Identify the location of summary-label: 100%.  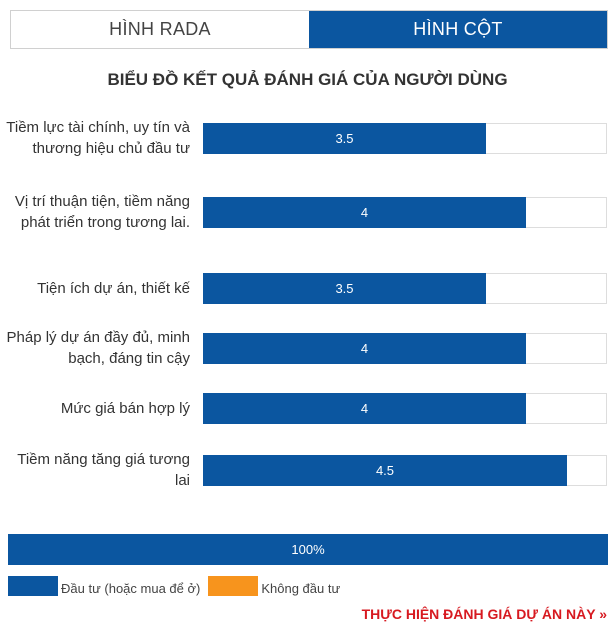
(308, 549).